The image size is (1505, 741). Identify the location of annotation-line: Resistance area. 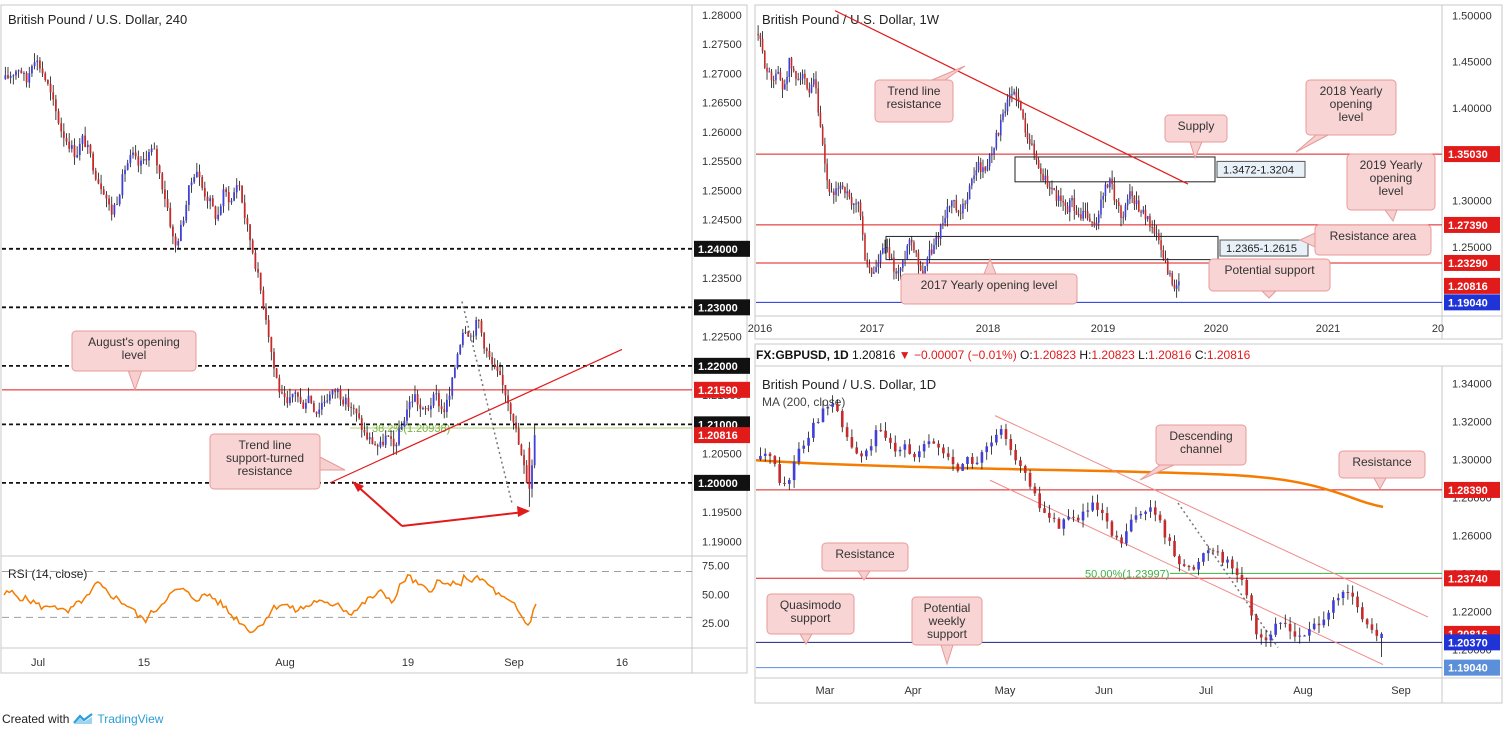
(1373, 236).